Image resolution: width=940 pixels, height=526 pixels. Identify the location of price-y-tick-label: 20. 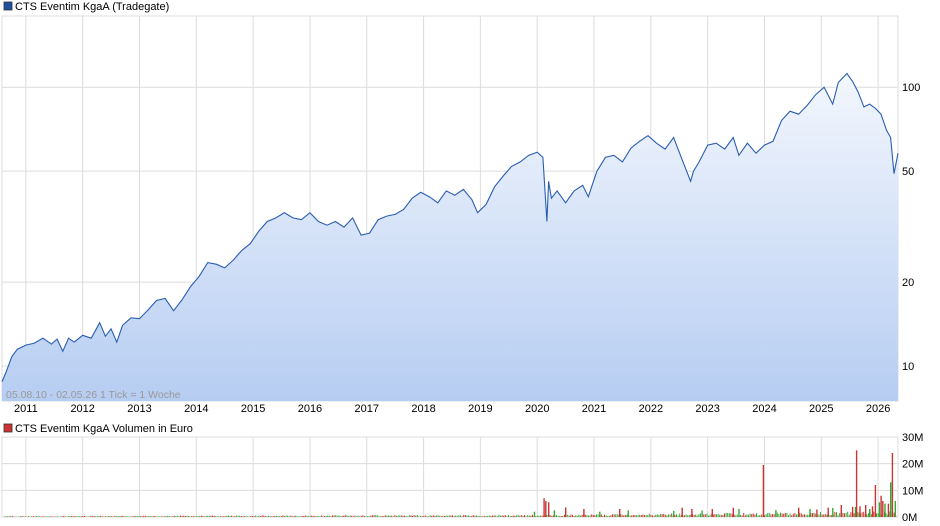
(908, 283).